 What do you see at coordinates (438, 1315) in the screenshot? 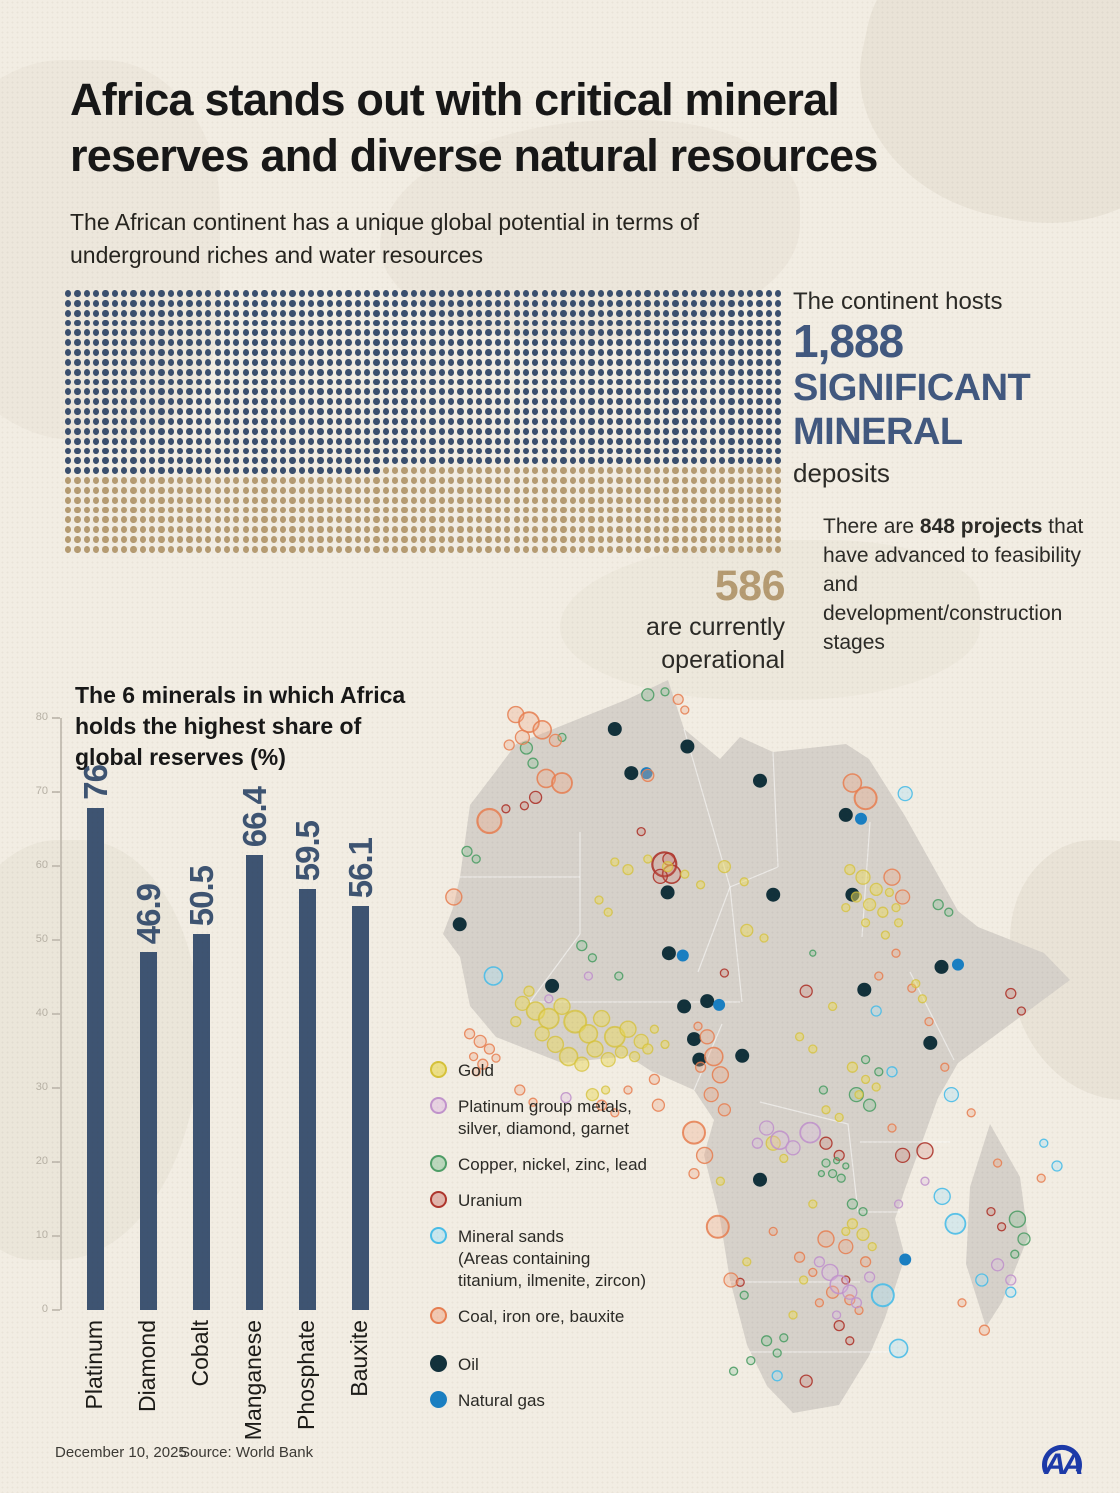
I see `coal-iron-ore-bauxite-legend-icon` at bounding box center [438, 1315].